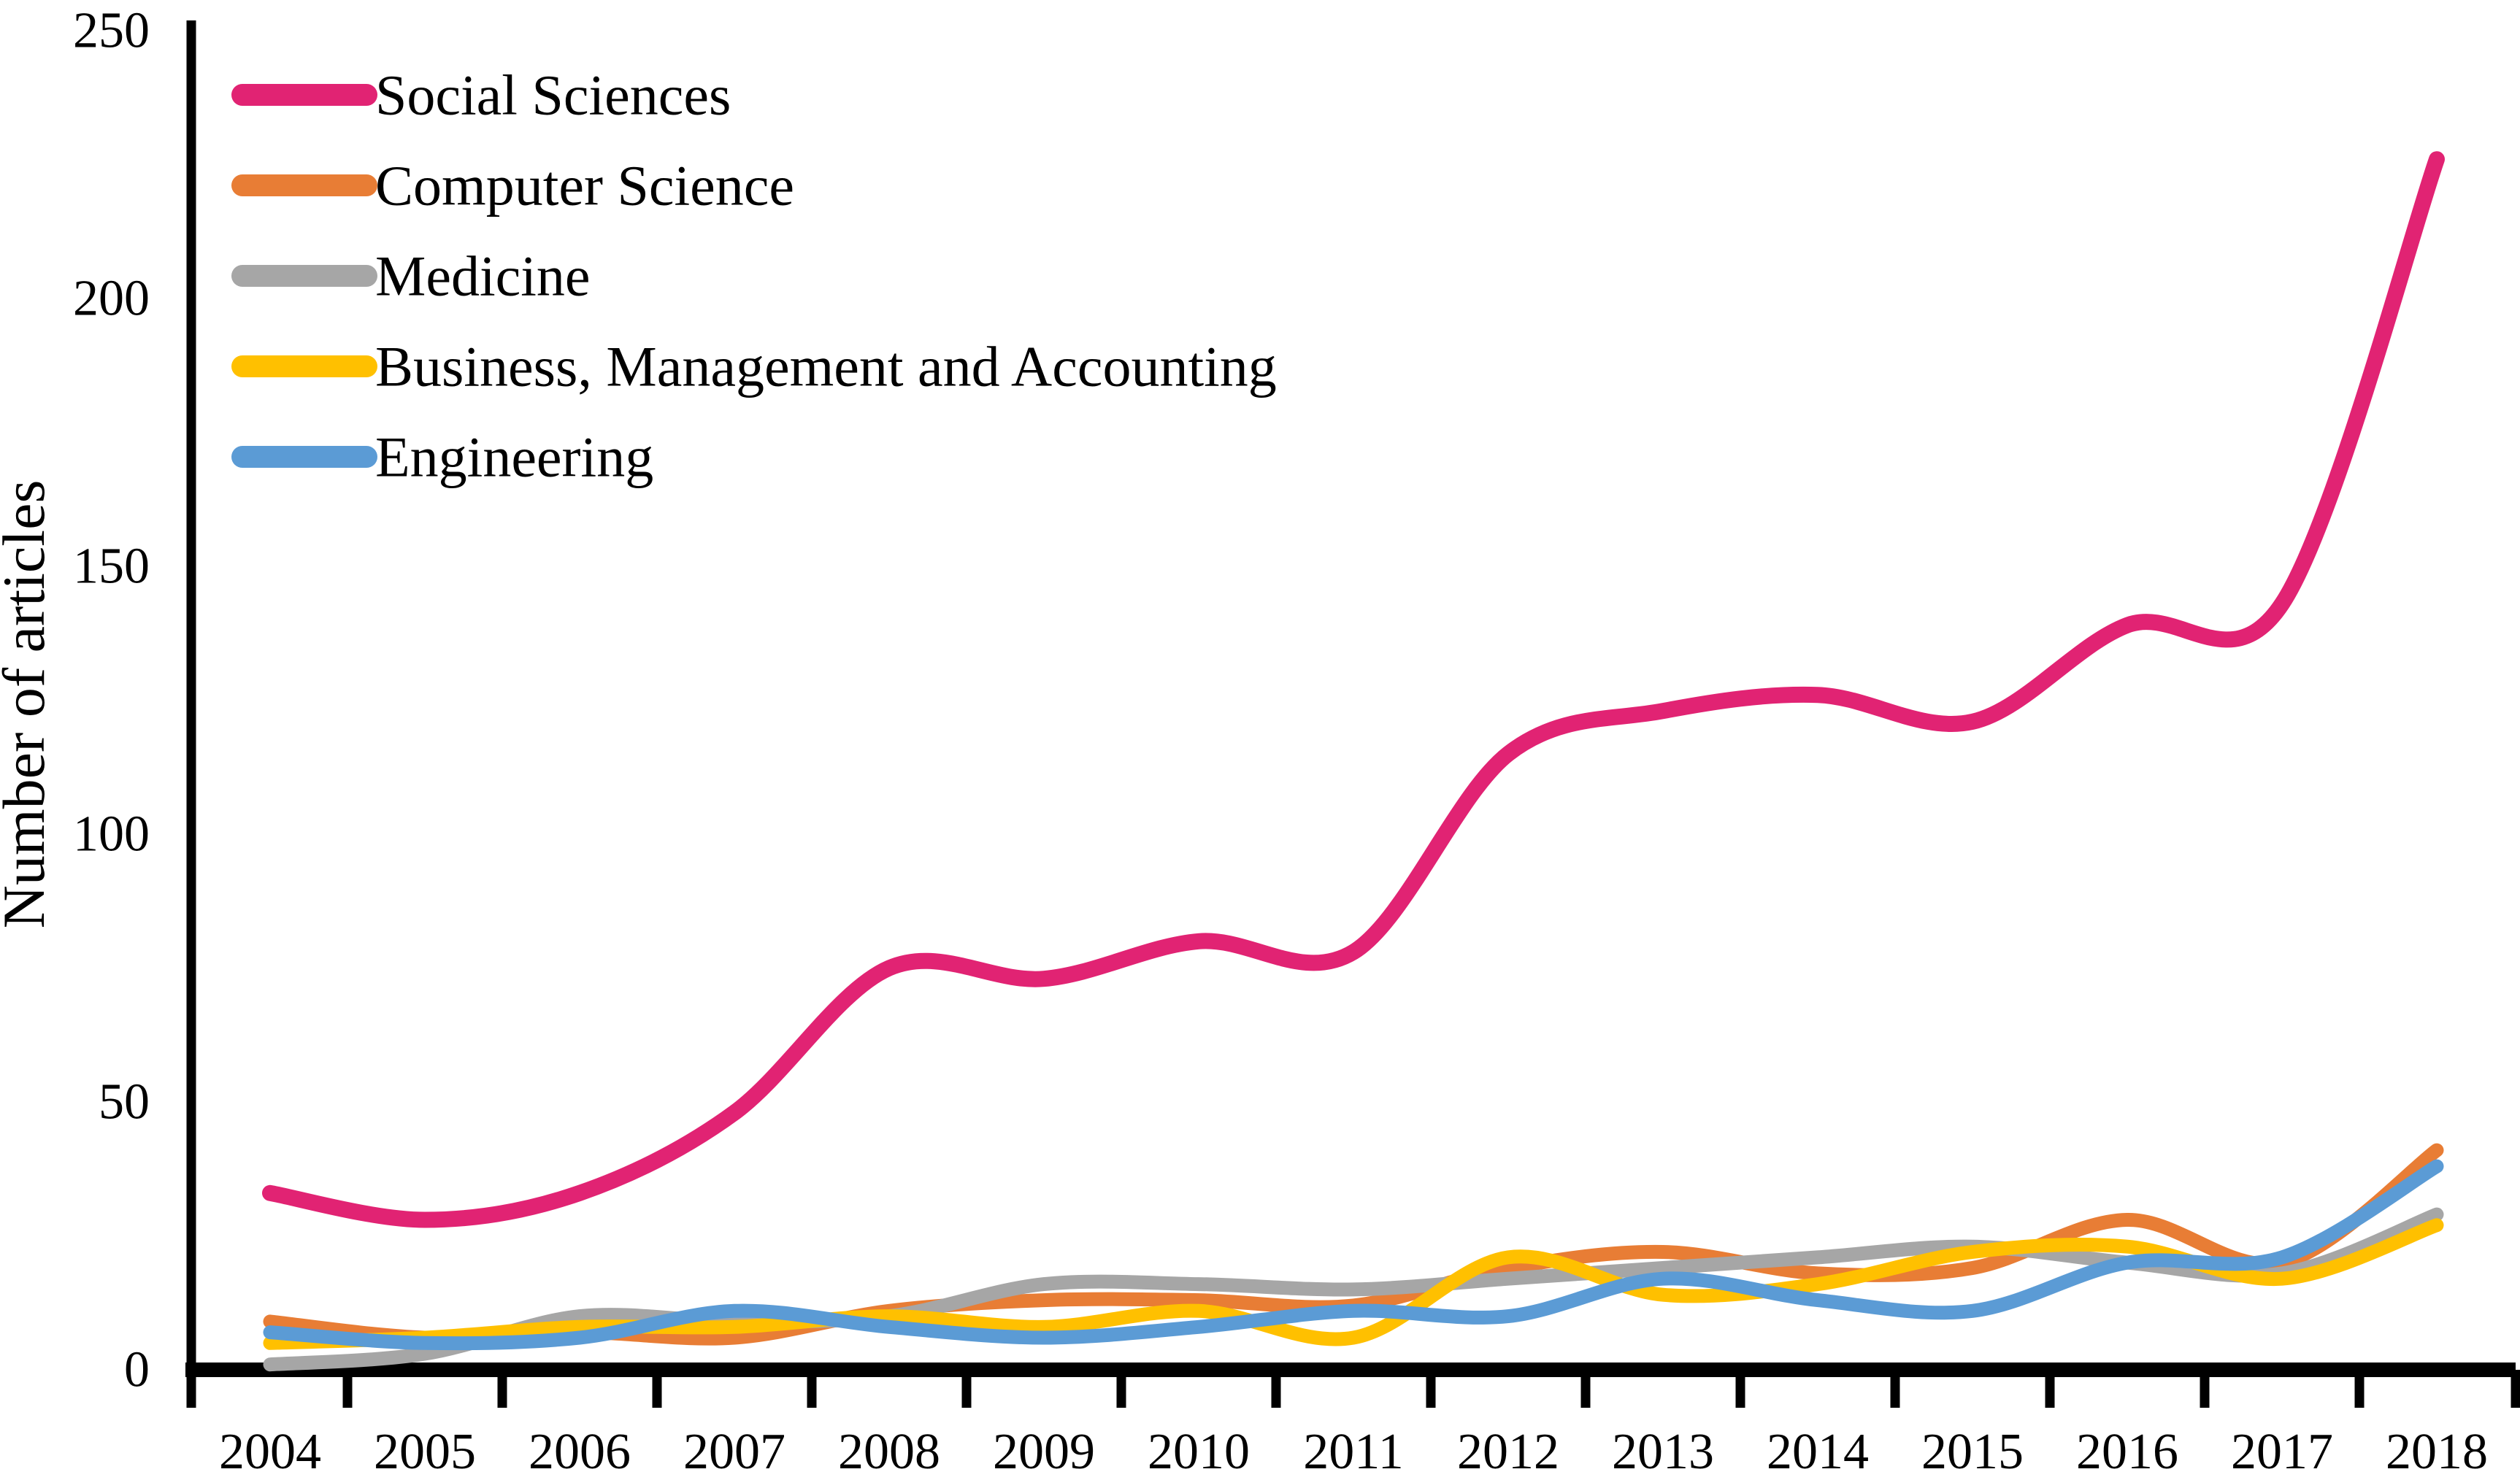 Image resolution: width=2520 pixels, height=1480 pixels. Describe the element at coordinates (483, 276) in the screenshot. I see `legend-label-medicine: Medicine` at that location.